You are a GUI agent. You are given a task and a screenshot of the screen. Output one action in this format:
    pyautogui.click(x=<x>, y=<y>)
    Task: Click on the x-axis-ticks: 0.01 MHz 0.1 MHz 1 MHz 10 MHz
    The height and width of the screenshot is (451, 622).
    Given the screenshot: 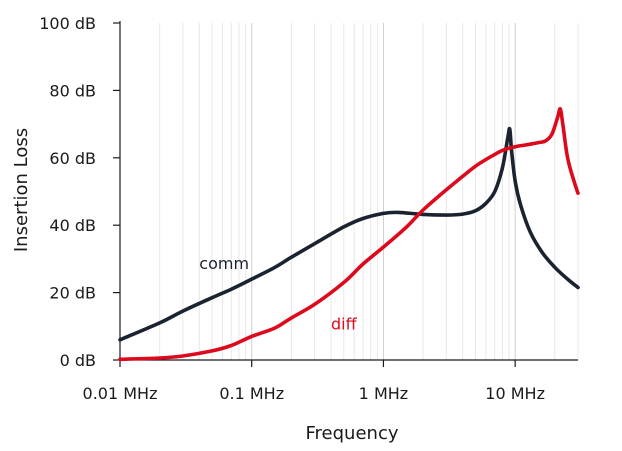 What is the action you would take?
    pyautogui.click(x=314, y=381)
    